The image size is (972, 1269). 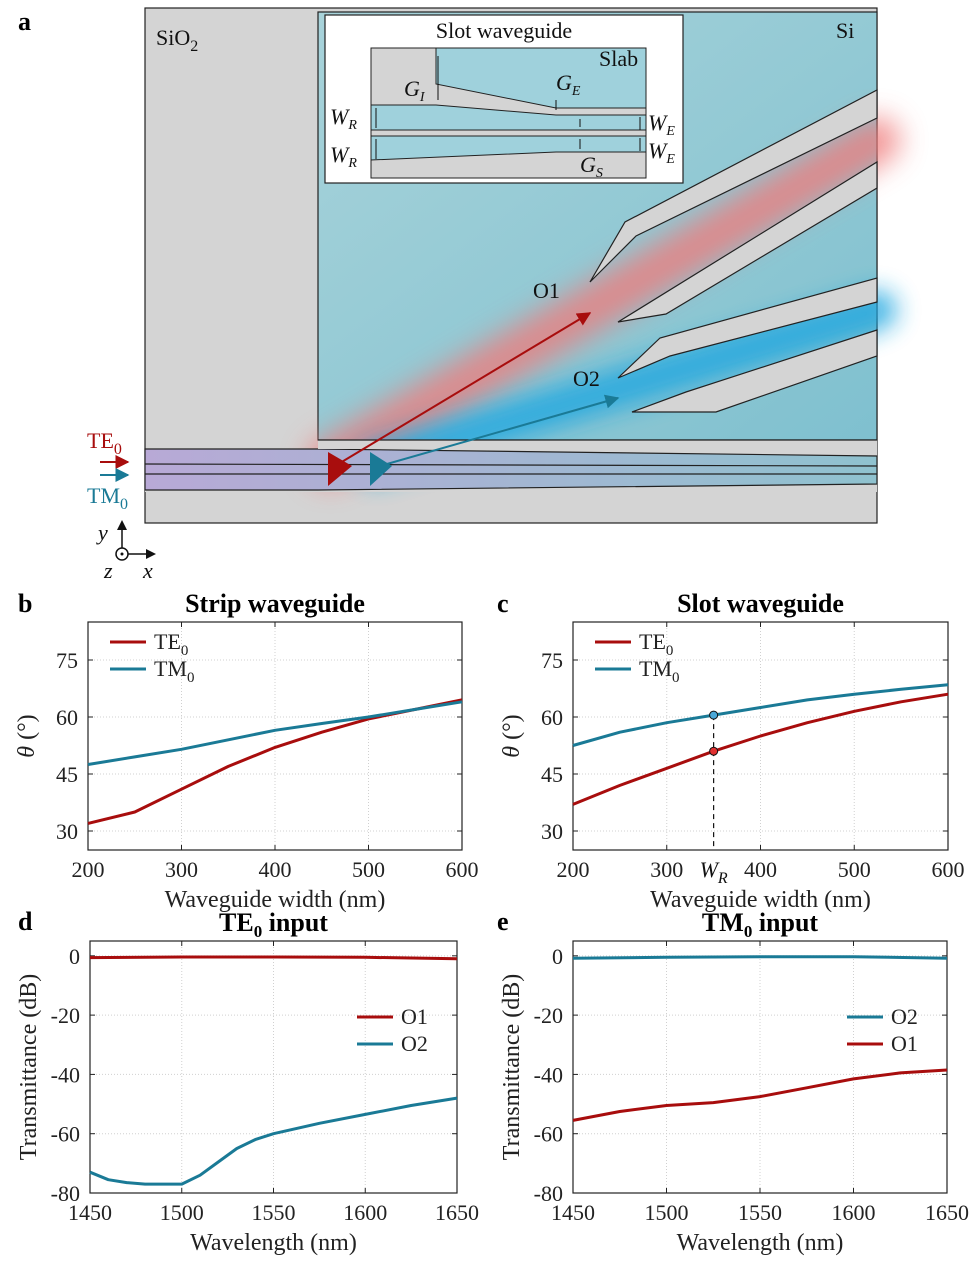 What do you see at coordinates (504, 99) in the screenshot?
I see `slot-waveguide-inset: Slot waveguide Slab GI GE GS WR WR WE WE` at bounding box center [504, 99].